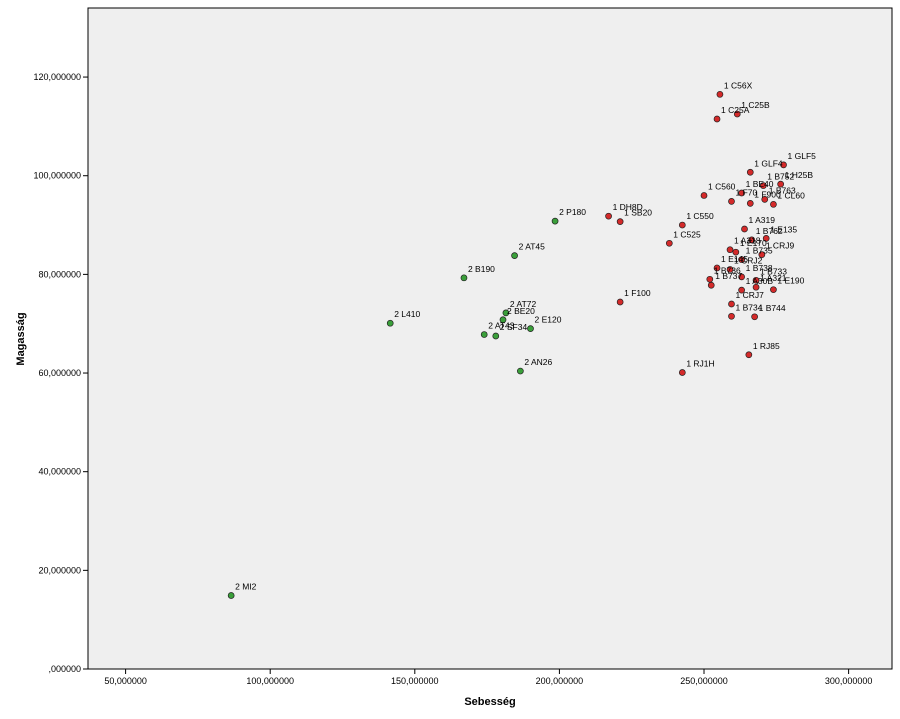 This screenshot has height=719, width=900. What do you see at coordinates (780, 246) in the screenshot?
I see `point-label: 1 CRJ9` at bounding box center [780, 246].